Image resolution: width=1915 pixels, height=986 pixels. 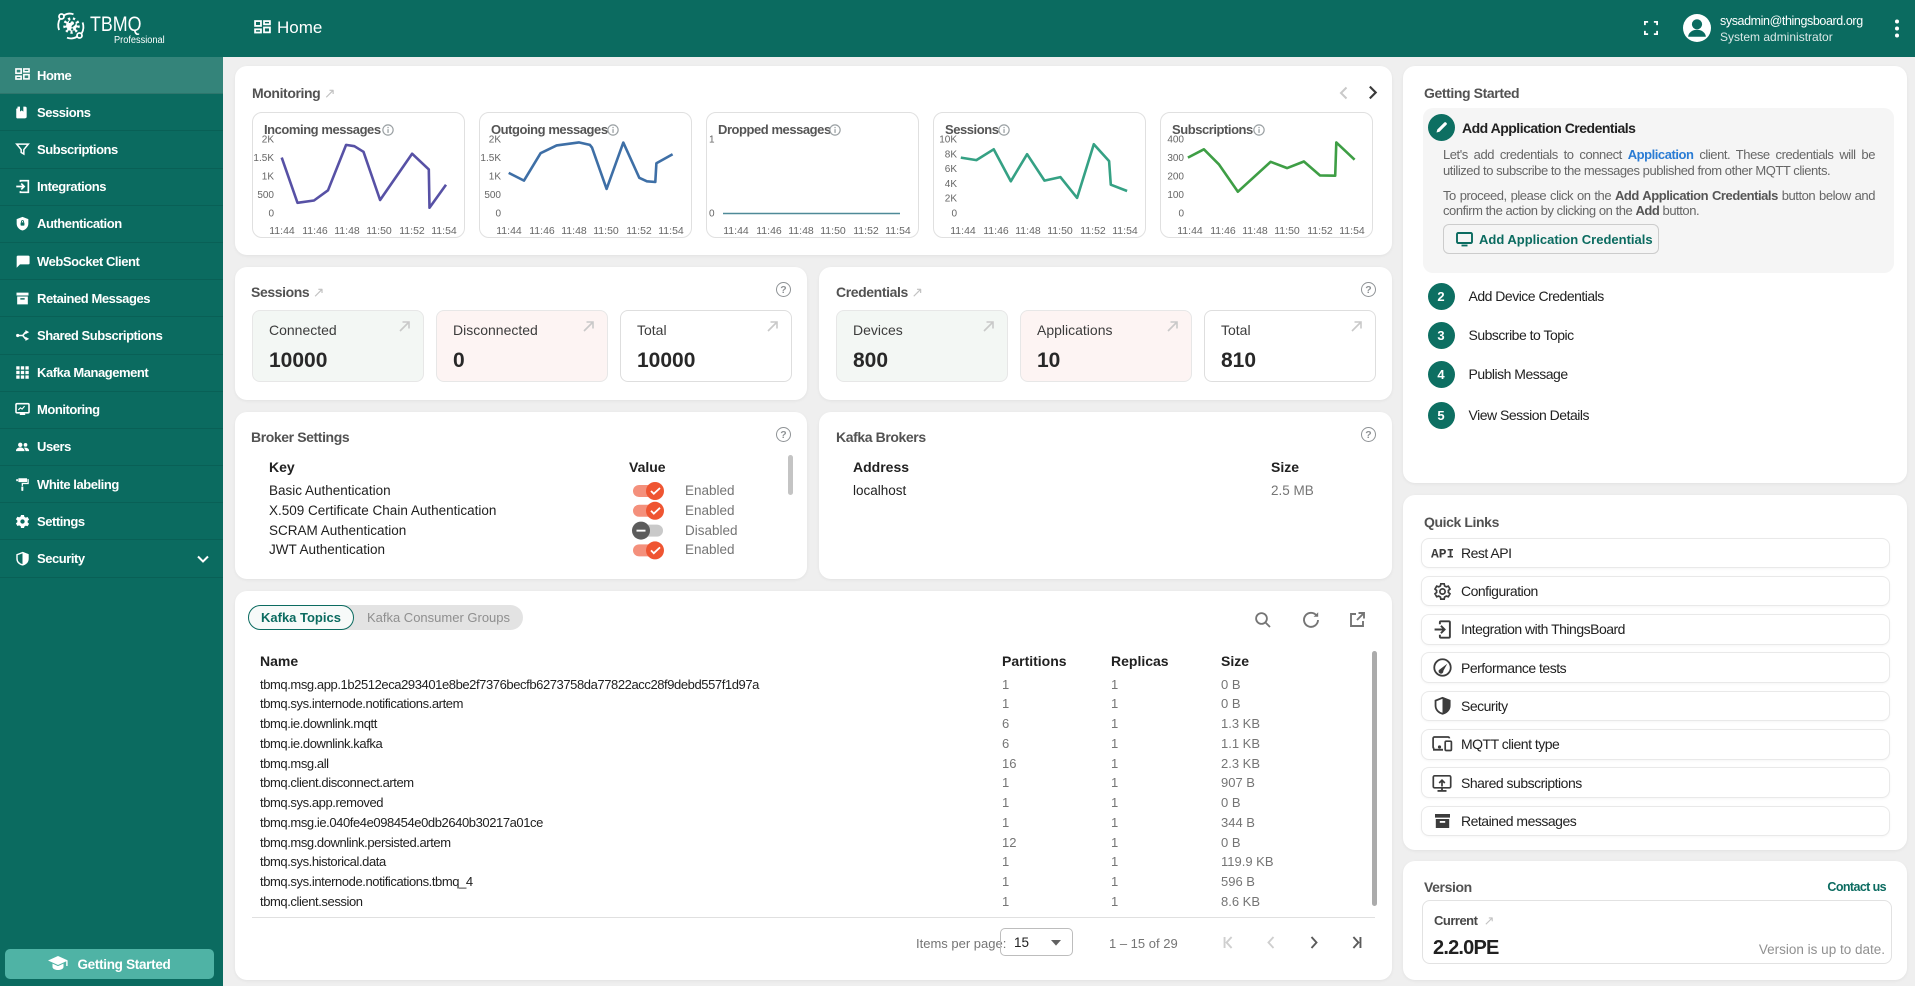 I want to click on svg-text: 200, so click(x=1175, y=177).